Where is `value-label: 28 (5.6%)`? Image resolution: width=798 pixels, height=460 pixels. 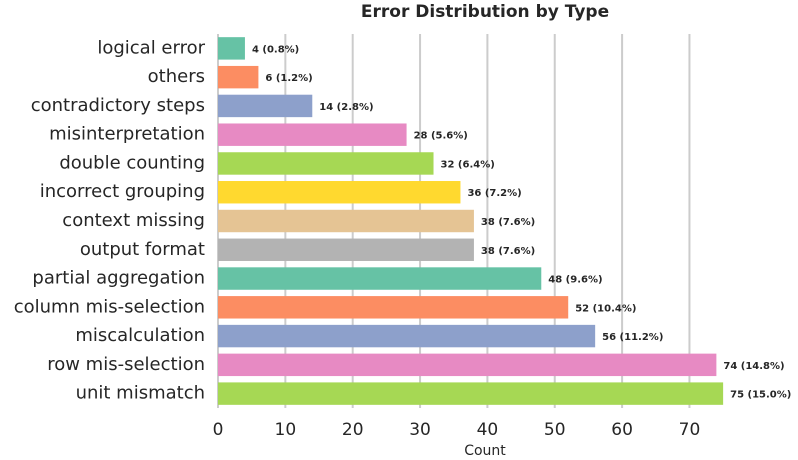 value-label: 28 (5.6%) is located at coordinates (441, 136).